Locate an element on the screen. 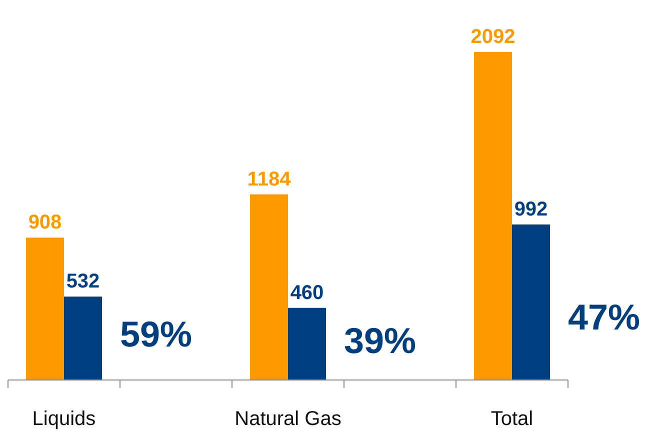 The height and width of the screenshot is (432, 652). data-label: 2092 is located at coordinates (493, 37).